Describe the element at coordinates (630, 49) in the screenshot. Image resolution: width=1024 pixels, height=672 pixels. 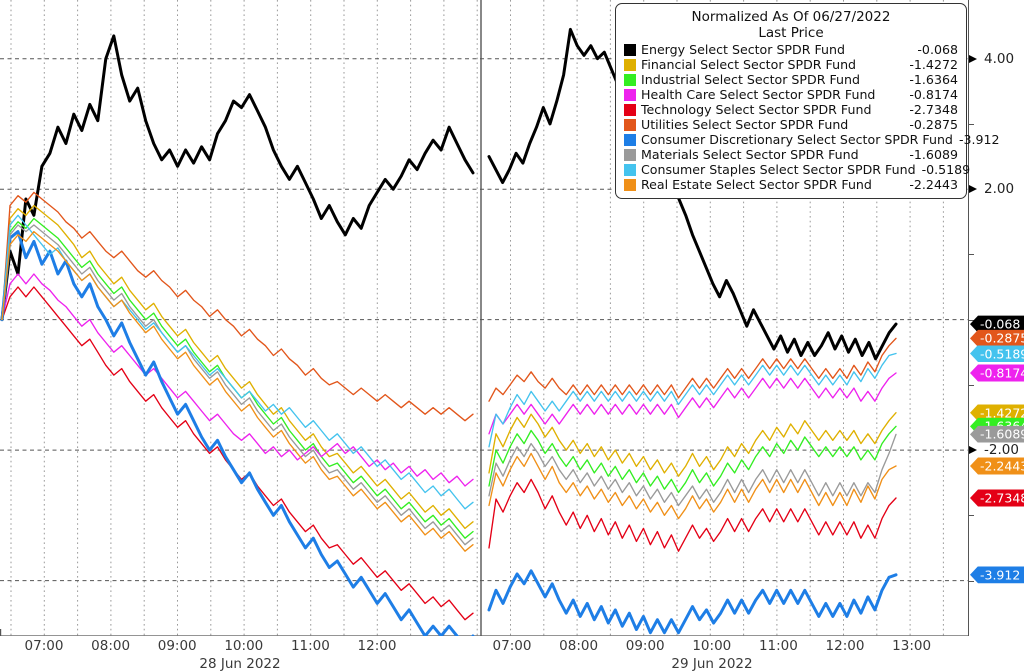
I see `legend-swatch-energy` at that location.